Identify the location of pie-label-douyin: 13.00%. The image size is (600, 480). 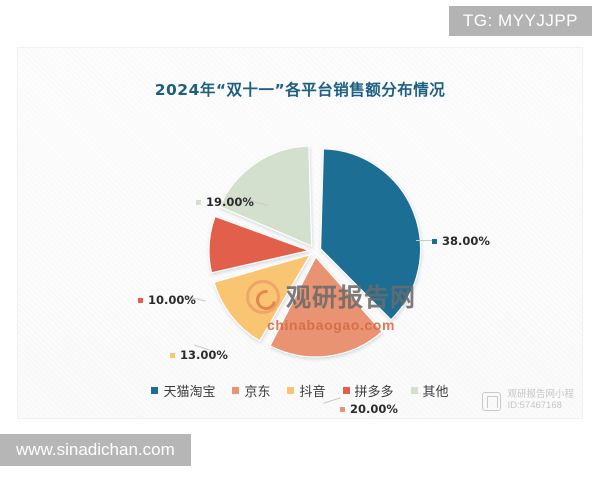
(199, 355).